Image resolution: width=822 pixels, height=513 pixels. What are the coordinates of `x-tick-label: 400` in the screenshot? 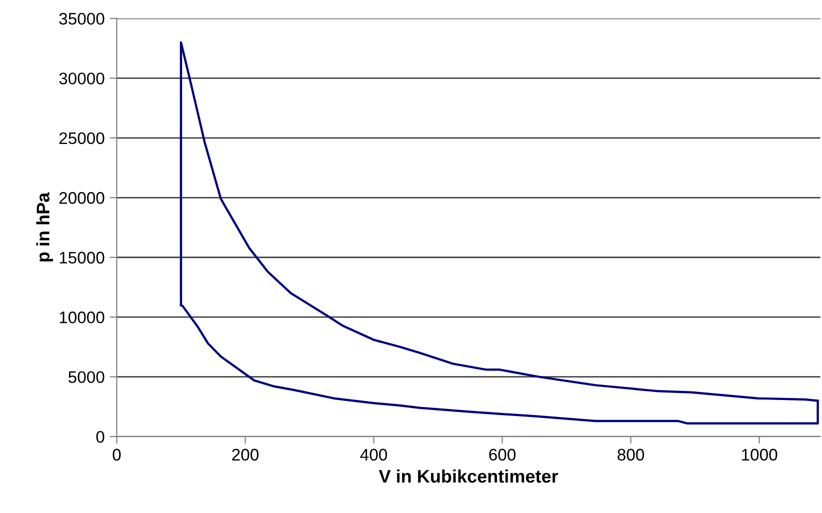 It's located at (374, 454).